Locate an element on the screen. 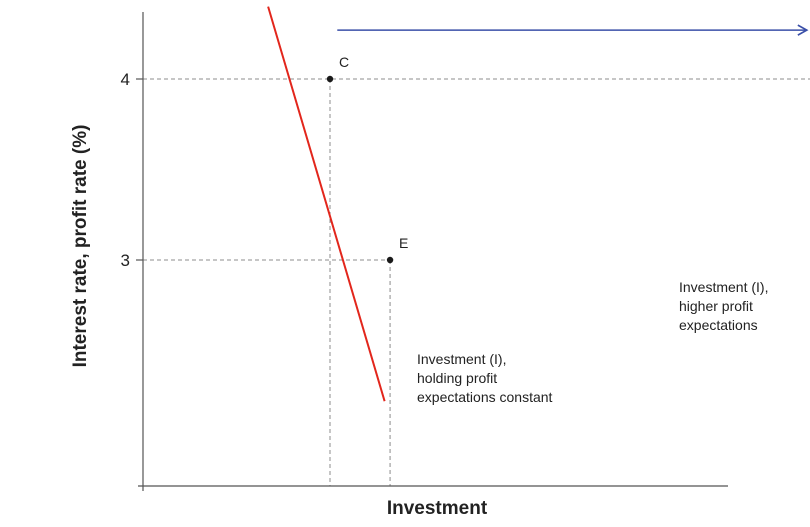  point-E is located at coordinates (390, 260).